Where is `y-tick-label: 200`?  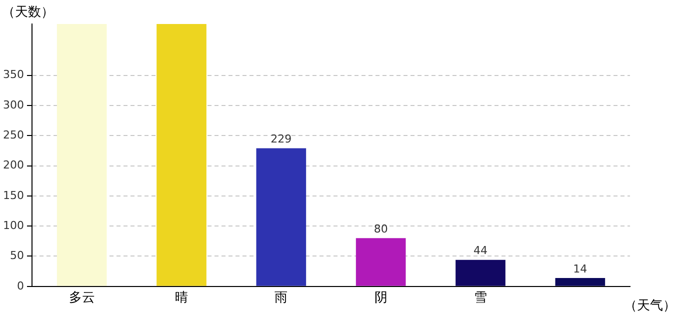 y-tick-label: 200 is located at coordinates (13, 165).